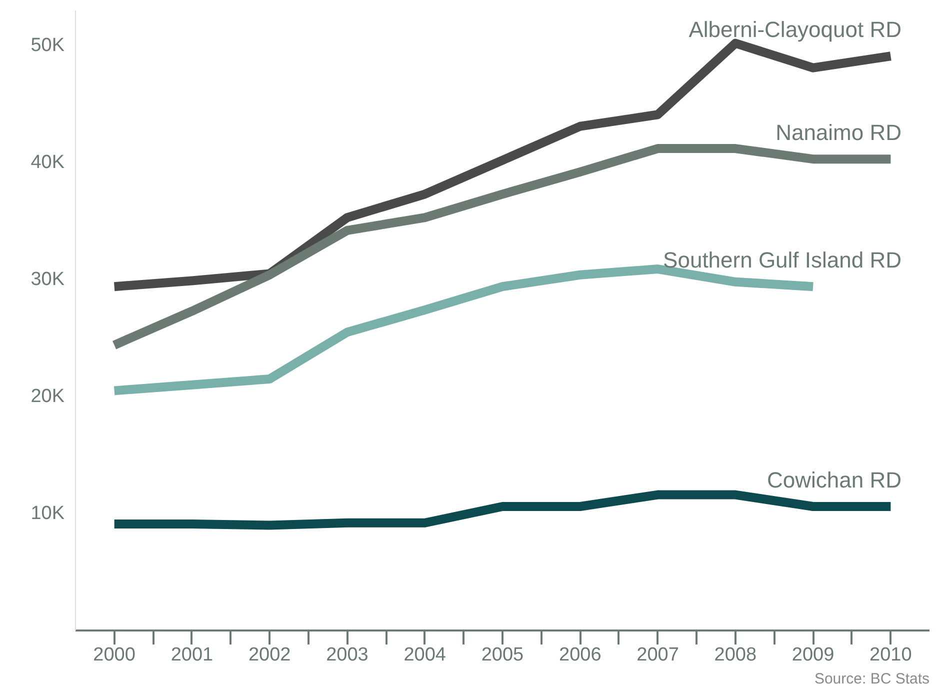 The width and height of the screenshot is (939, 692). Describe the element at coordinates (47, 279) in the screenshot. I see `y-tick-label: 30K` at that location.